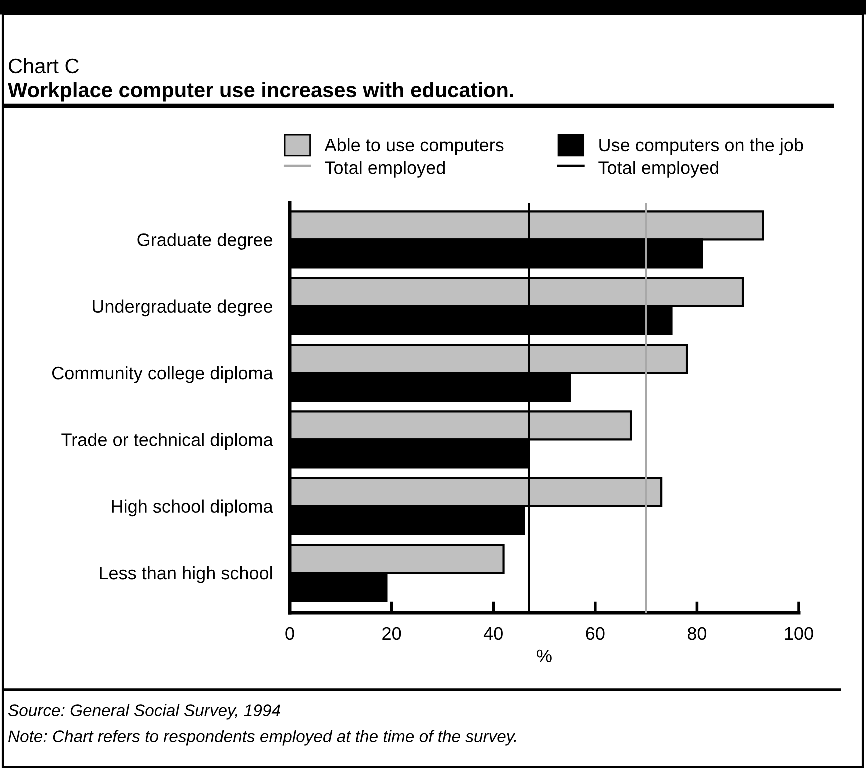  Describe the element at coordinates (595, 633) in the screenshot. I see `x-tick-label: 60` at that location.